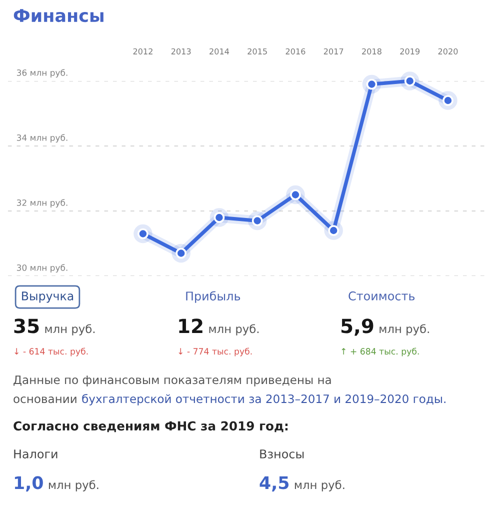 Image resolution: width=498 pixels, height=507 pixels. I want to click on x-tick-label: 2013, so click(181, 51).